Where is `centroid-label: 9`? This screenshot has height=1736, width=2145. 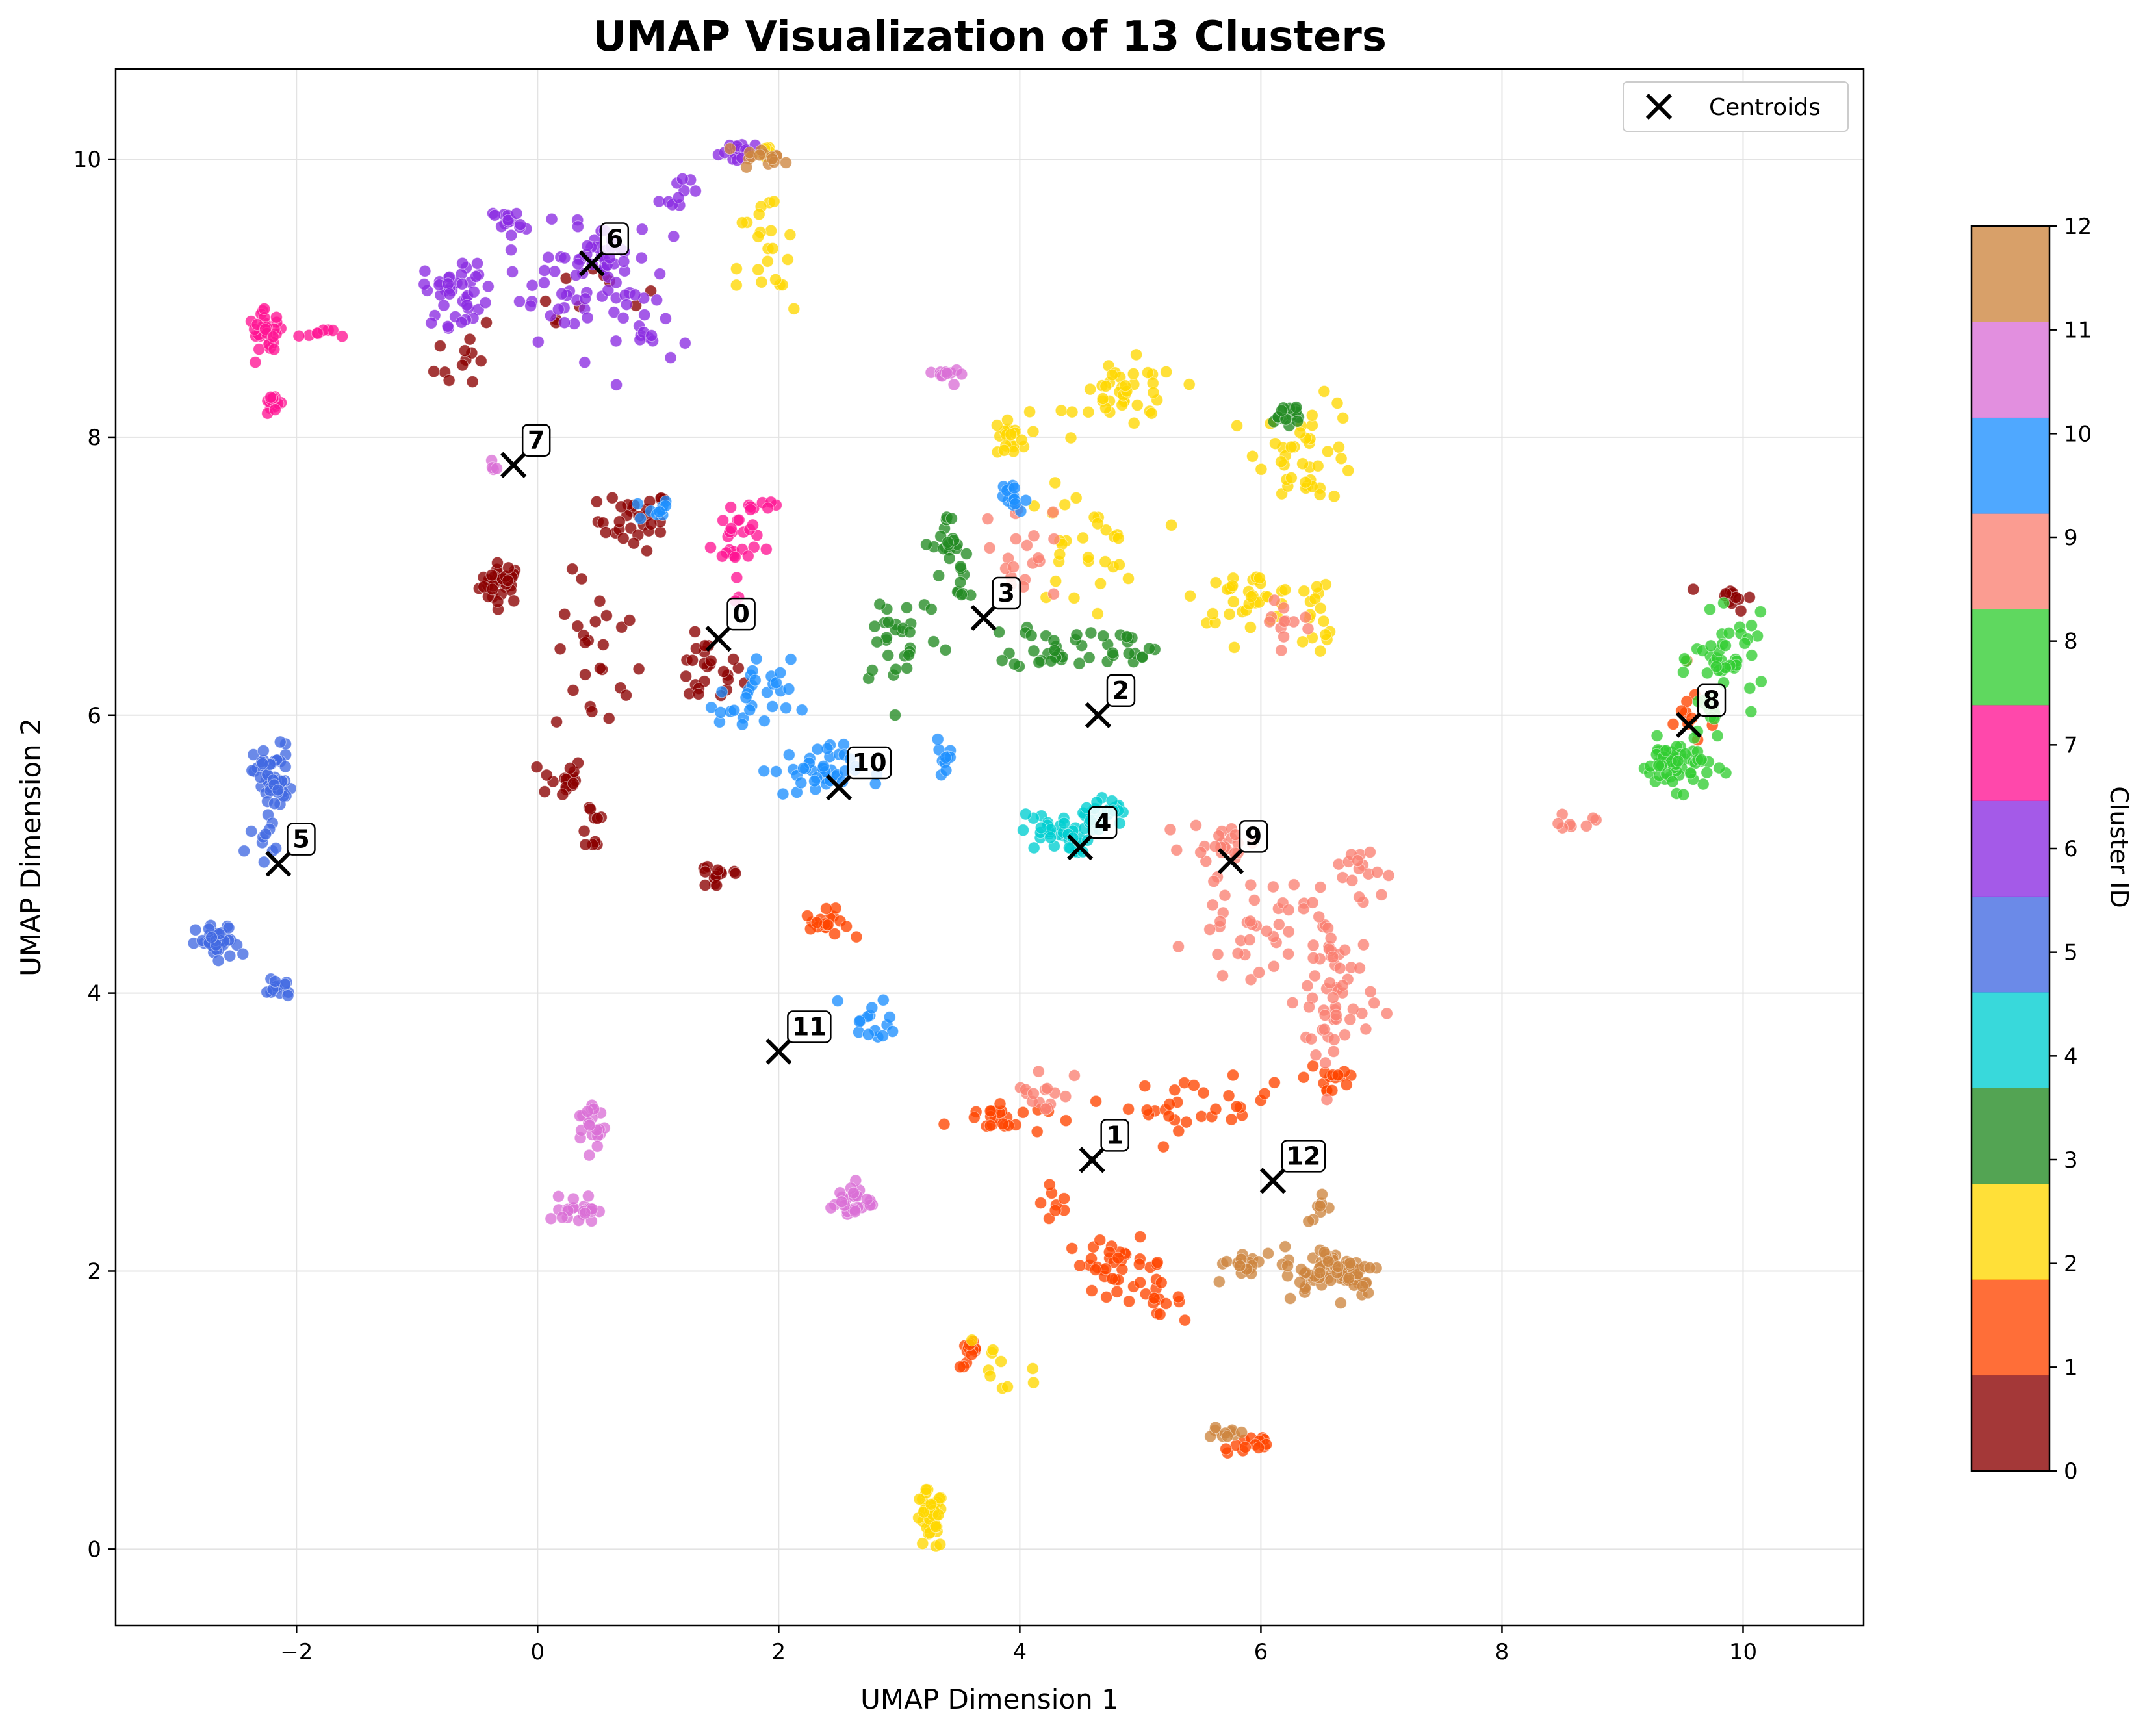
centroid-label: 9 is located at coordinates (1253, 836).